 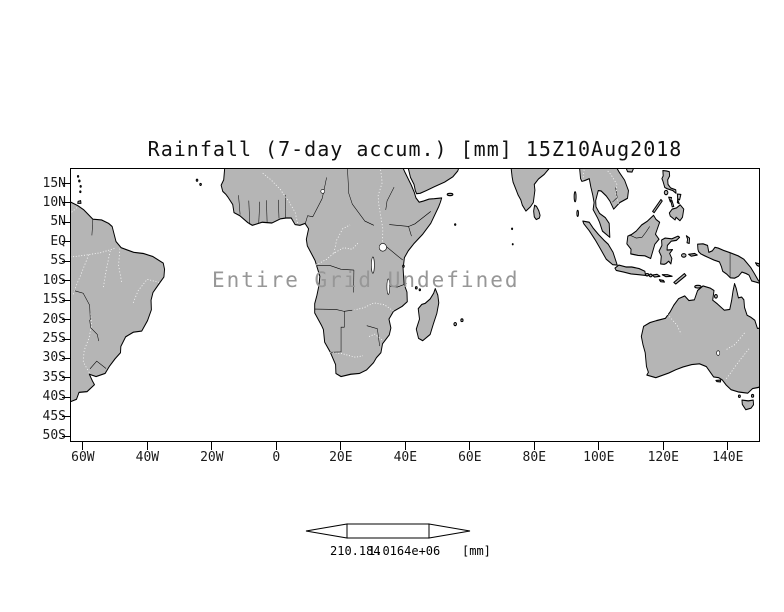 I want to click on landmass-india, so click(x=530, y=190).